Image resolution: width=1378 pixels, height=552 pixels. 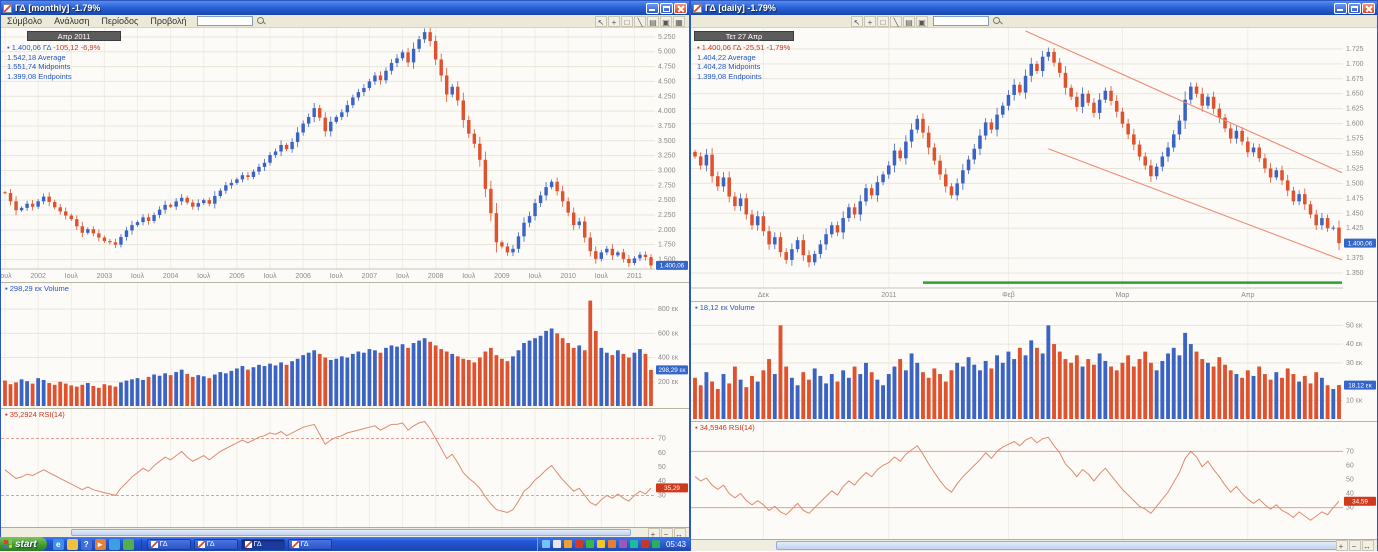 What do you see at coordinates (600, 544) in the screenshot?
I see `tray-sync-icon` at bounding box center [600, 544].